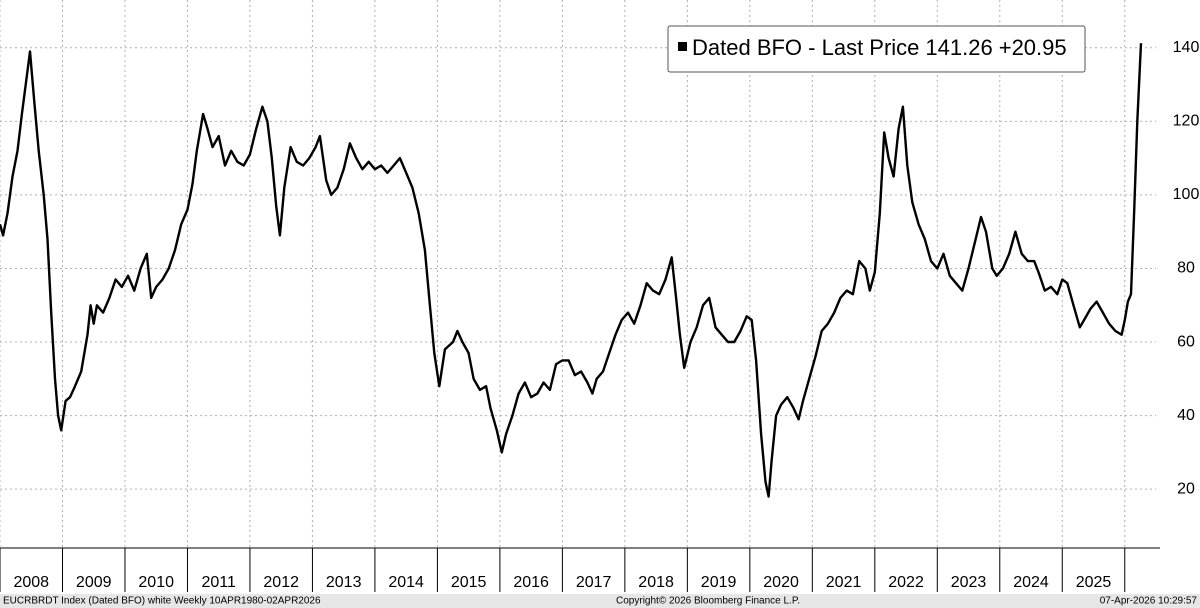  Describe the element at coordinates (94, 582) in the screenshot. I see `x-tick-label: 2009` at that location.